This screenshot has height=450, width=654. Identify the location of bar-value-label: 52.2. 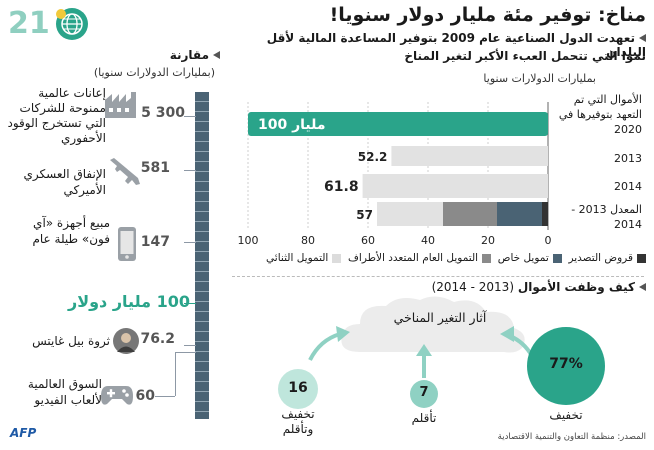
(373, 157).